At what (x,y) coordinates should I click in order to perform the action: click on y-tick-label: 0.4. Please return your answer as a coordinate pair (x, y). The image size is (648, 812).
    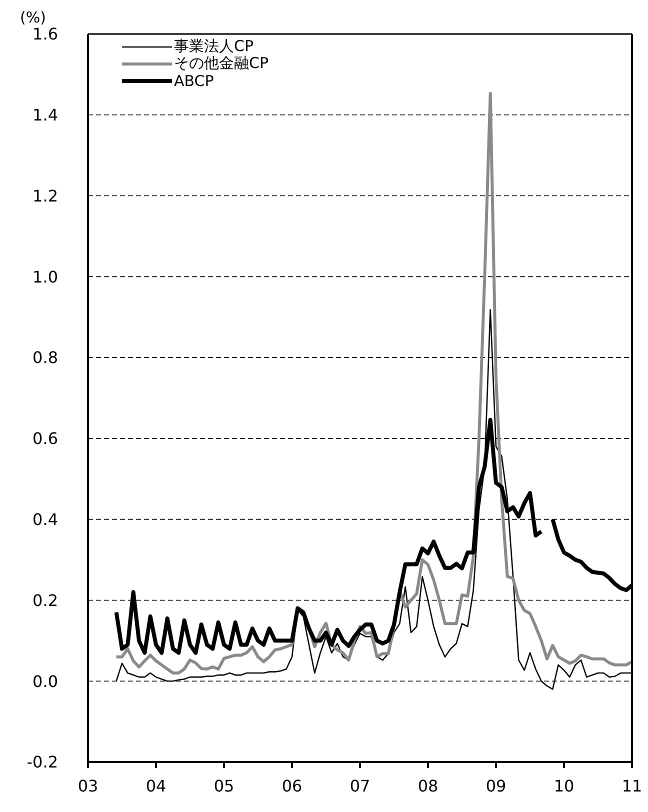
    Looking at the image, I should click on (45, 520).